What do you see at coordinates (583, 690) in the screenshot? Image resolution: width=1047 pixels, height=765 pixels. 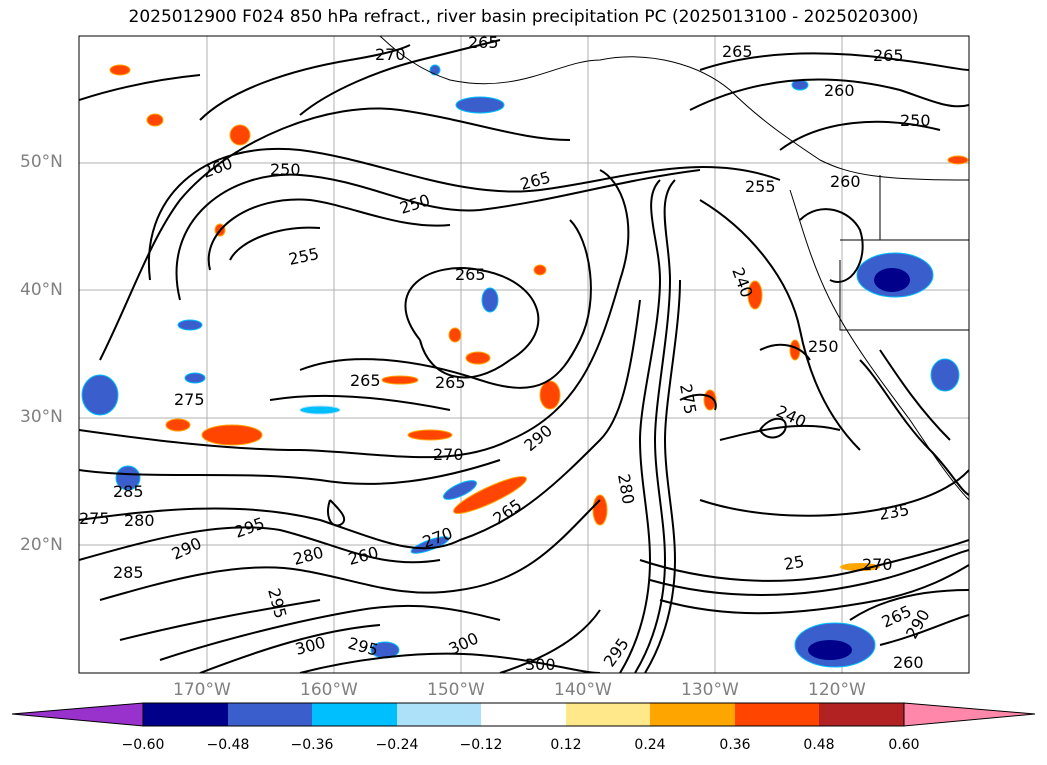 I see `lon-label-140w: 140°W` at bounding box center [583, 690].